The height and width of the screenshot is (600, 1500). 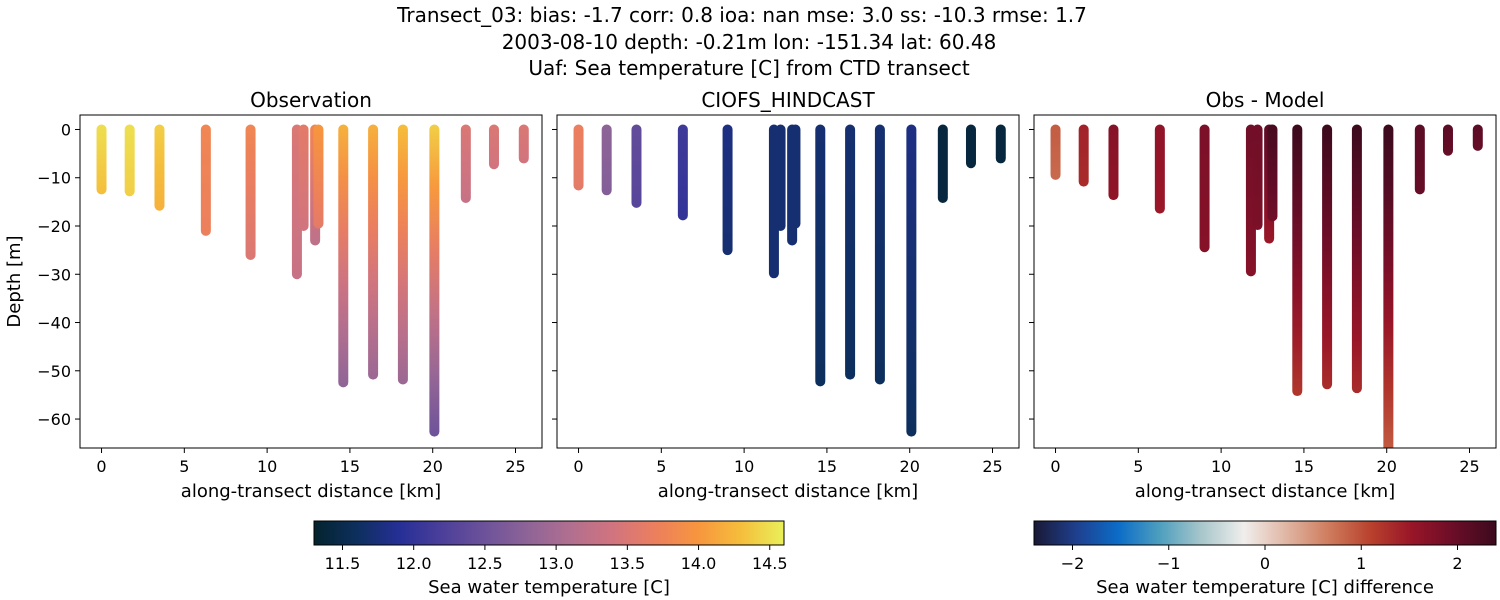 What do you see at coordinates (414, 563) in the screenshot?
I see `colorbar-tick-label: 12.0` at bounding box center [414, 563].